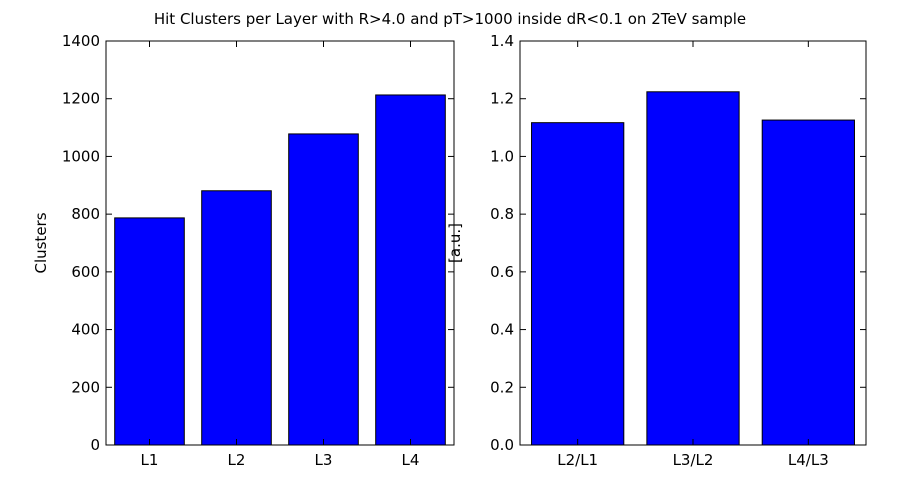  What do you see at coordinates (502, 41) in the screenshot?
I see `y-tick-label: 1.4` at bounding box center [502, 41].